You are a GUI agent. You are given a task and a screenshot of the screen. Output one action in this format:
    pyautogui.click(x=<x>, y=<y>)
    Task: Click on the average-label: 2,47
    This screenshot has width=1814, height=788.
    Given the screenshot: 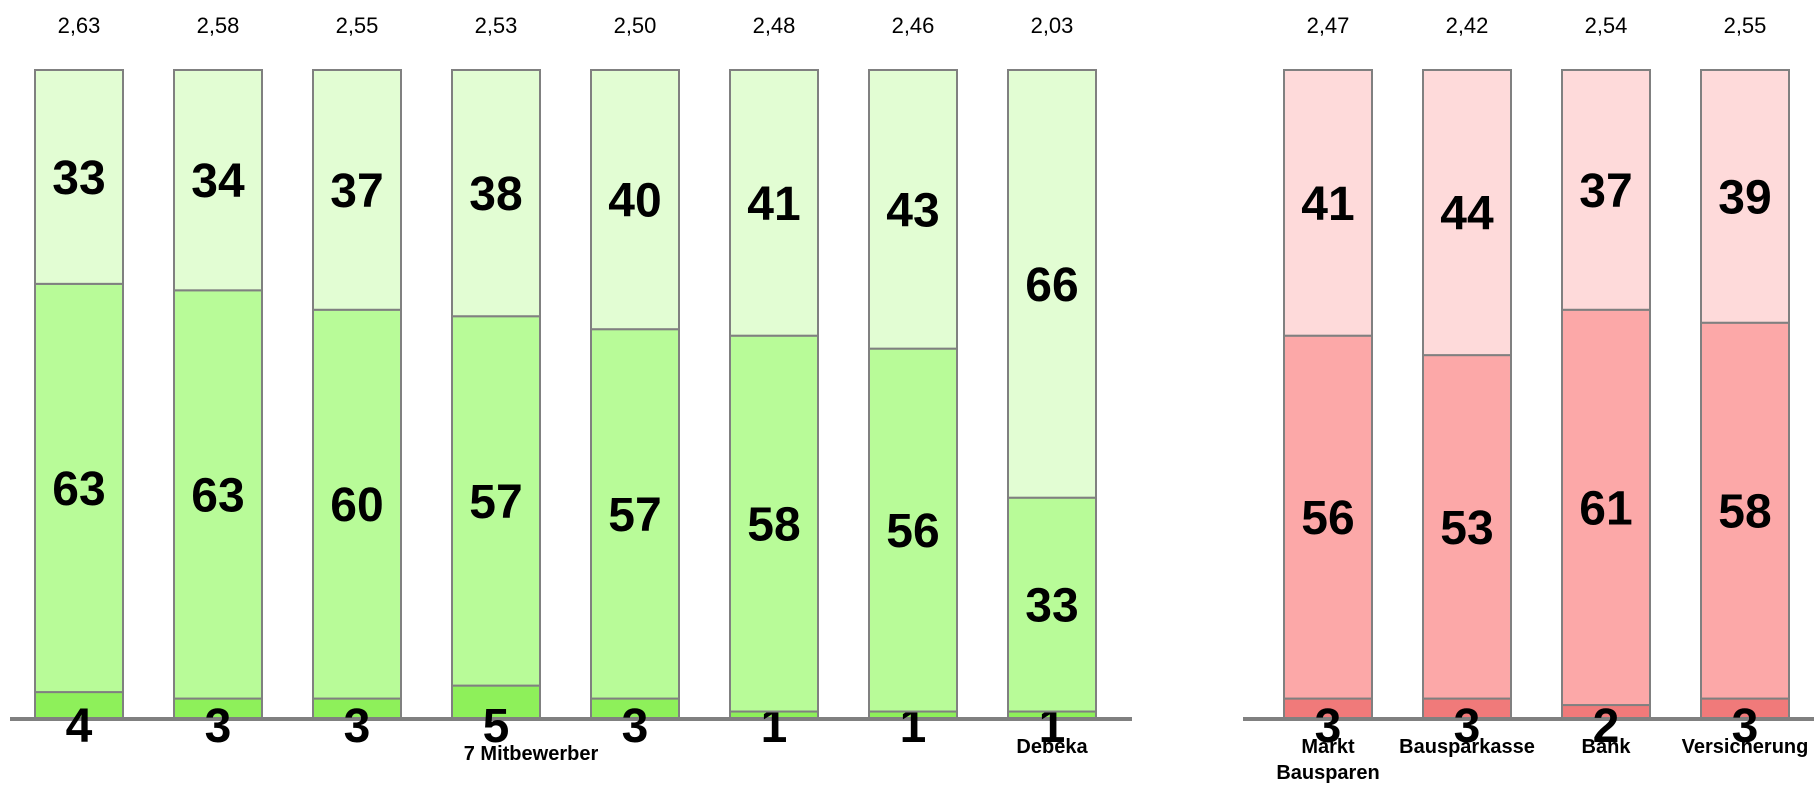 What is the action you would take?
    pyautogui.click(x=1328, y=25)
    